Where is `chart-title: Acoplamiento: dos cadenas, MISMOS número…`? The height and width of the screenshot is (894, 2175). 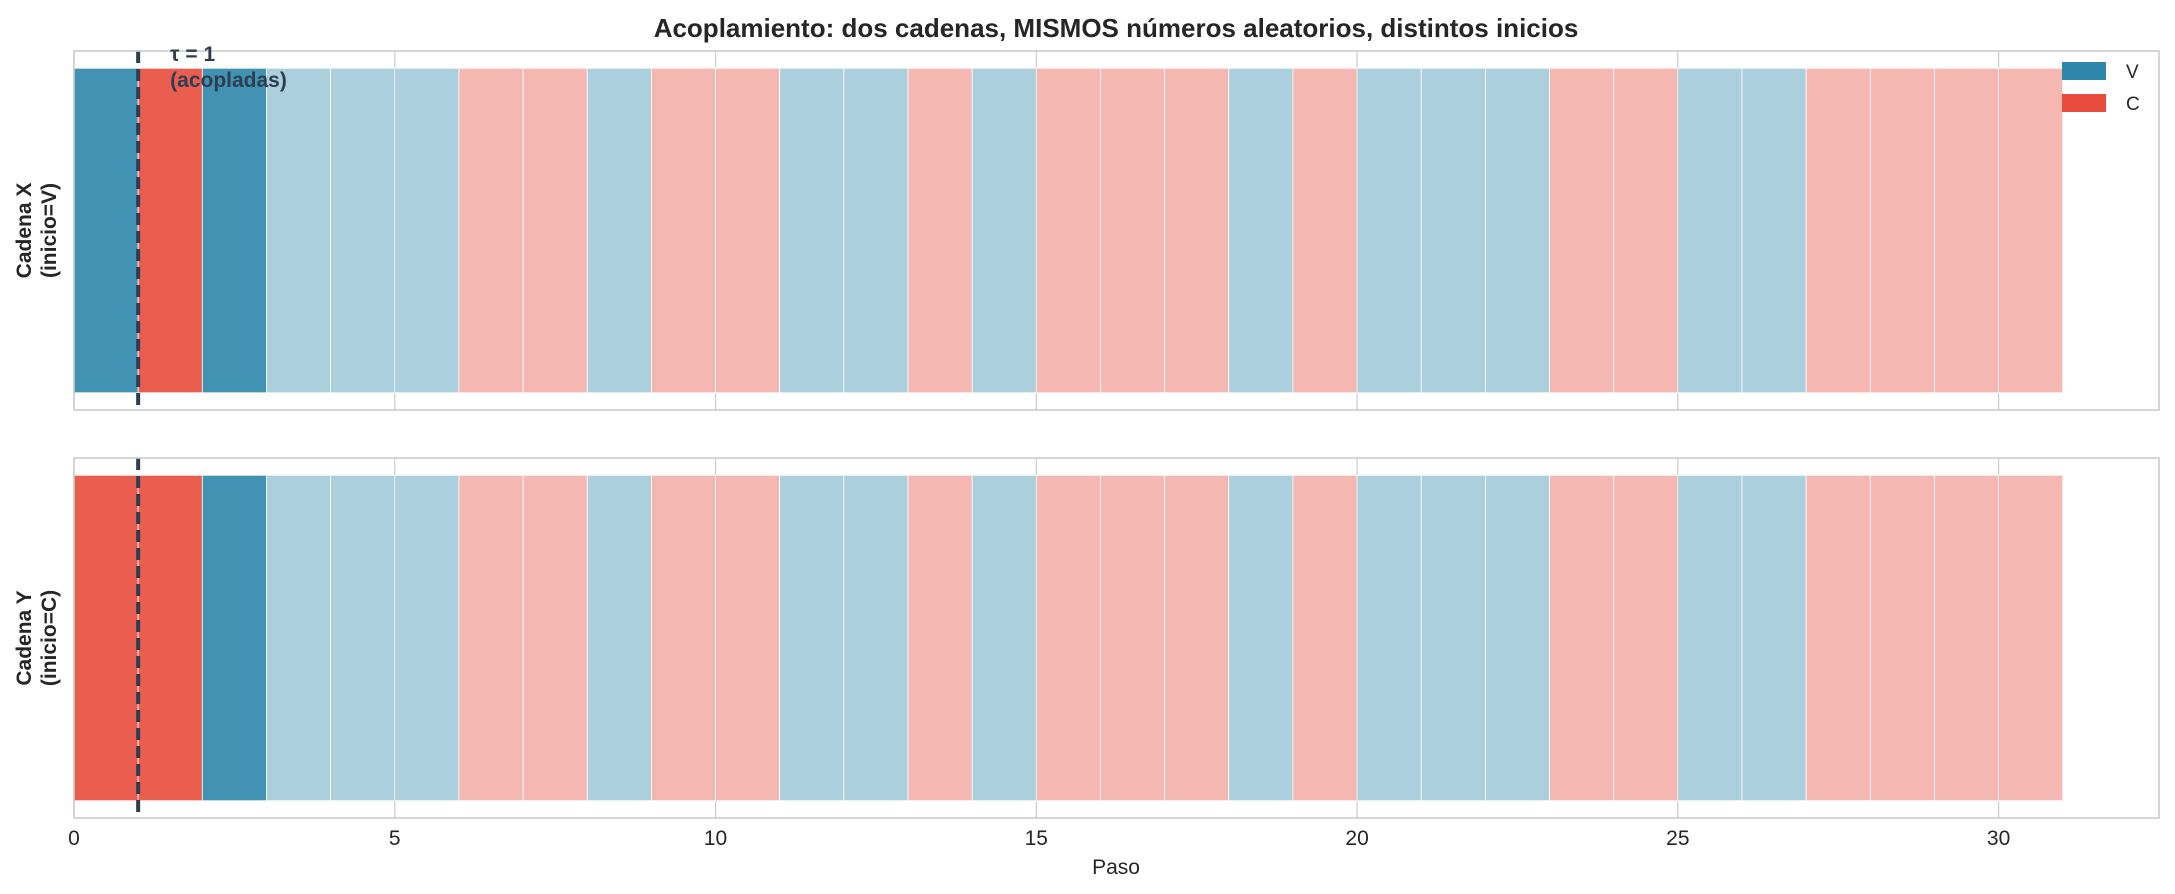
chart-title: Acoplamiento: dos cadenas, MISMOS número… is located at coordinates (1116, 28).